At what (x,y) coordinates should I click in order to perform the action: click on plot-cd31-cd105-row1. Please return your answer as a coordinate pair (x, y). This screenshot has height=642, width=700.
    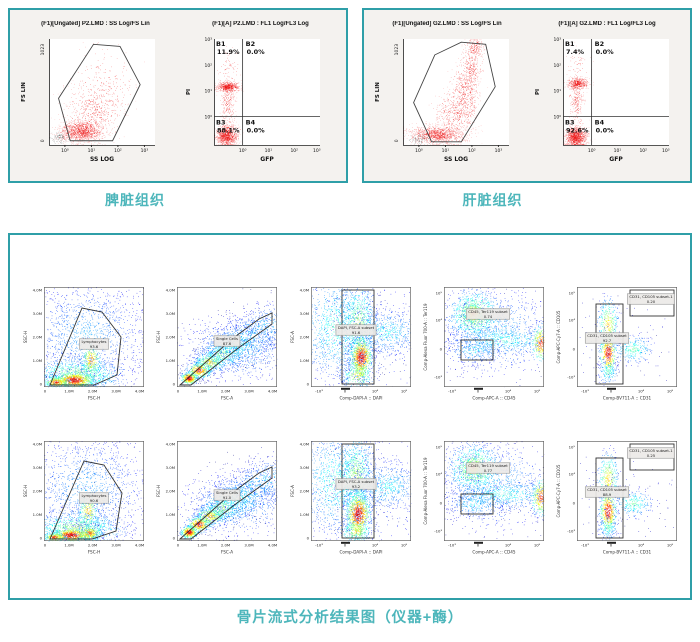
    Looking at the image, I should click on (616, 344).